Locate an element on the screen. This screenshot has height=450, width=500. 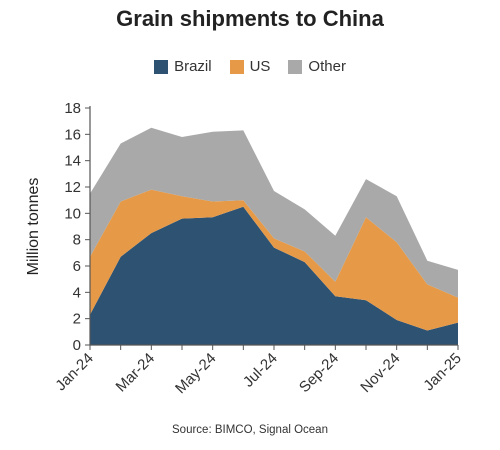
x-tick-label-Jan-25: Jan-25 is located at coordinates (442, 372).